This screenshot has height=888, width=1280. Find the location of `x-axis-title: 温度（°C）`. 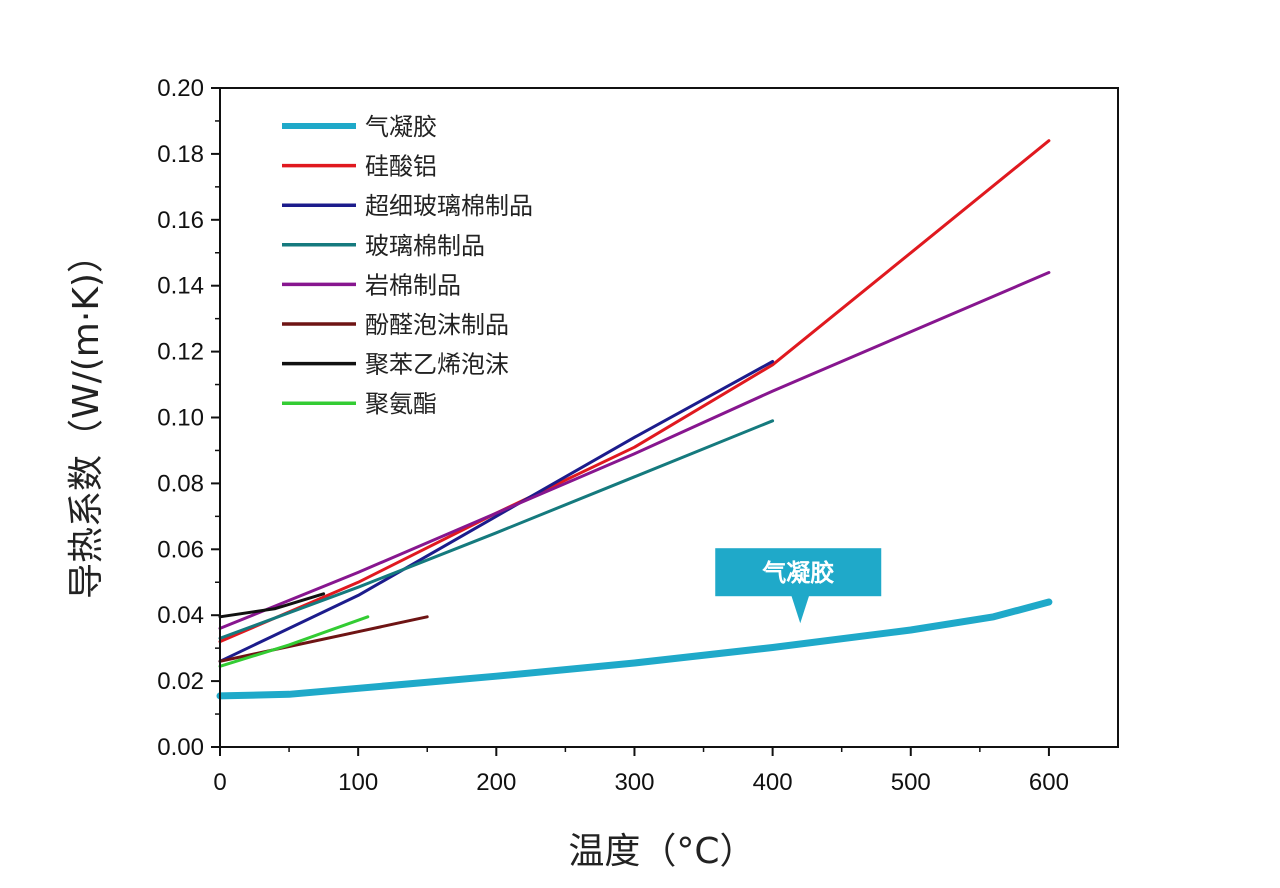

x-axis-title: 温度（°C） is located at coordinates (661, 851).